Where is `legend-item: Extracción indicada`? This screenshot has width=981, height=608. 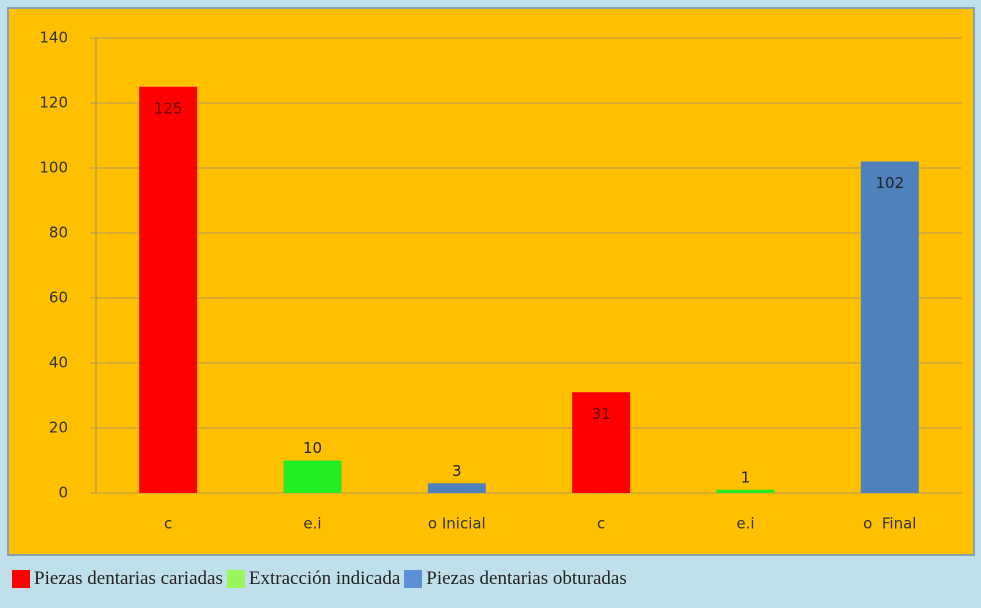 legend-item: Extracción indicada is located at coordinates (313, 579).